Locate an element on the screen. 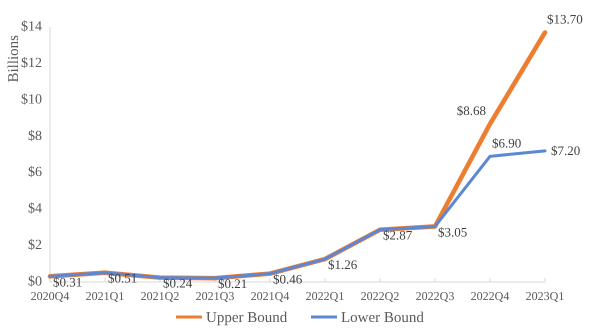  data-label: $1.26 is located at coordinates (343, 264).